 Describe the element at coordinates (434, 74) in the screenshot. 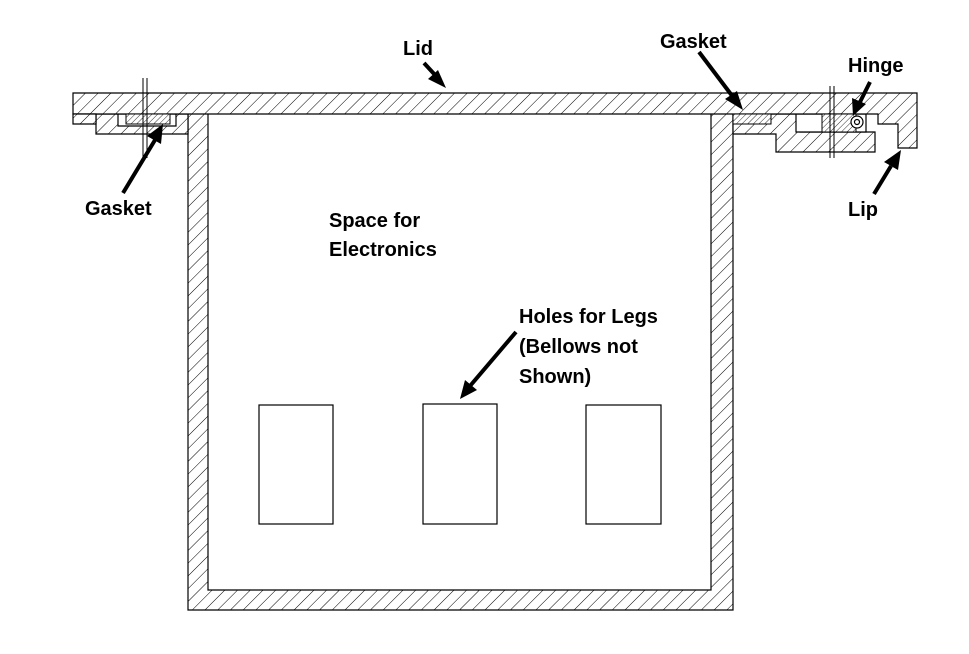

I see `lid-arrow` at that location.